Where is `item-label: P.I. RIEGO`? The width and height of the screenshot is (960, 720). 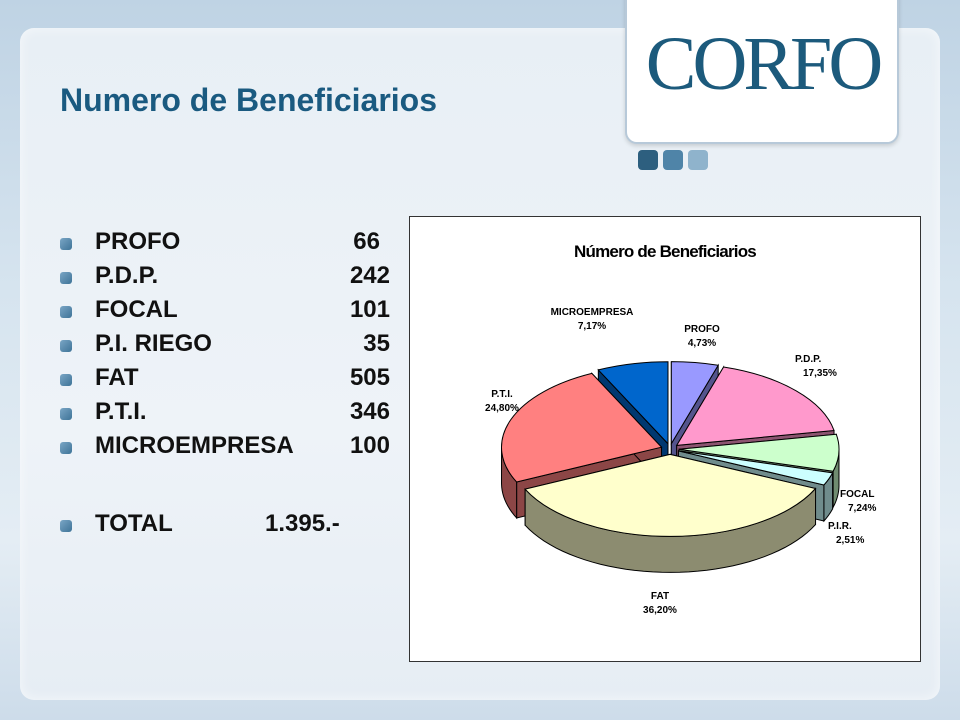
item-label: P.I. RIEGO is located at coordinates (153, 343).